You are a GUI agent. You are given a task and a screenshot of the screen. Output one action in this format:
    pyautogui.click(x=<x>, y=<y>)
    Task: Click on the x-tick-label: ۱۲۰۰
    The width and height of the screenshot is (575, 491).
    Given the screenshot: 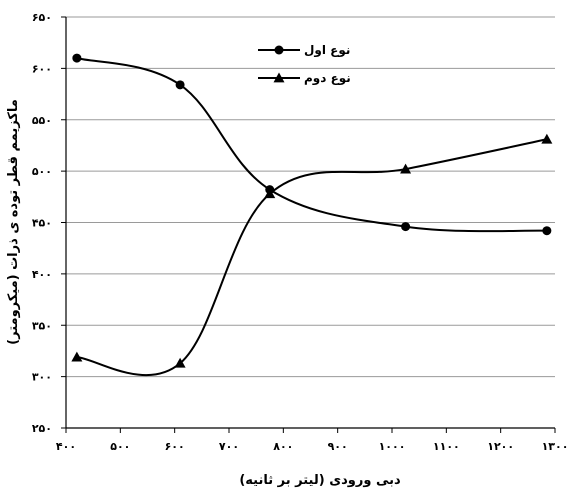 What is the action you would take?
    pyautogui.click(x=500, y=446)
    